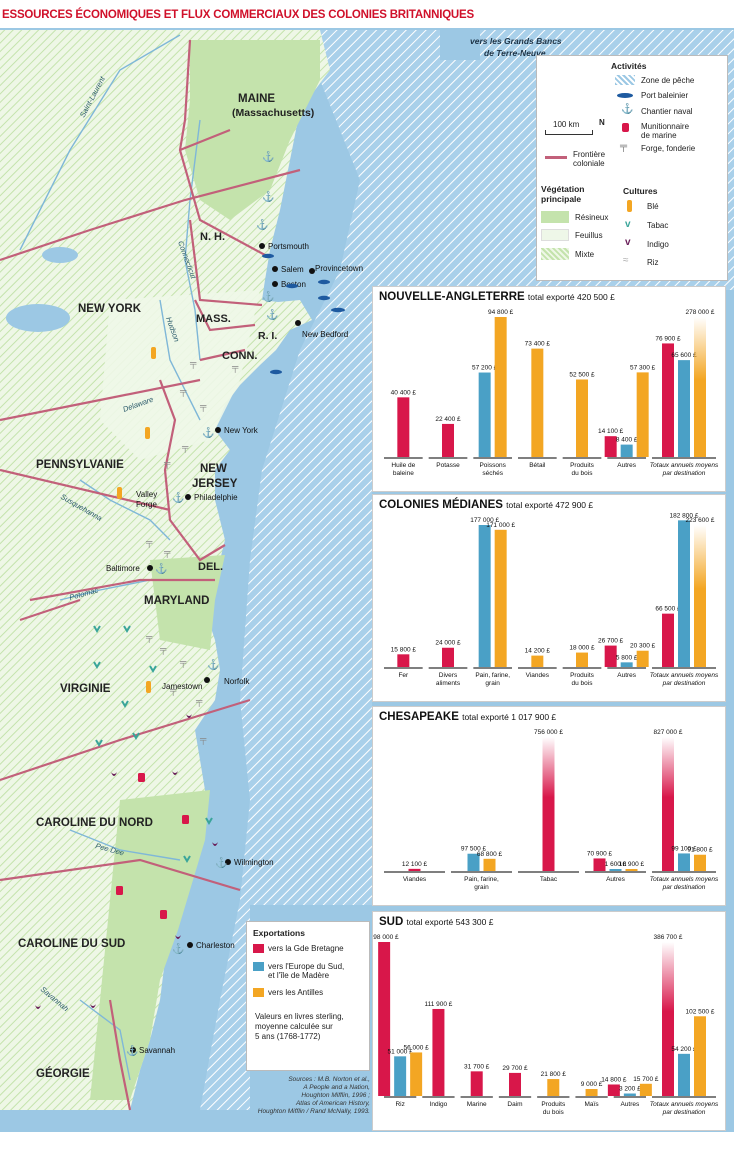 Image resolution: width=734 pixels, height=1174 pixels. I want to click on bar-value-label: 3 200 £, so click(630, 1089).